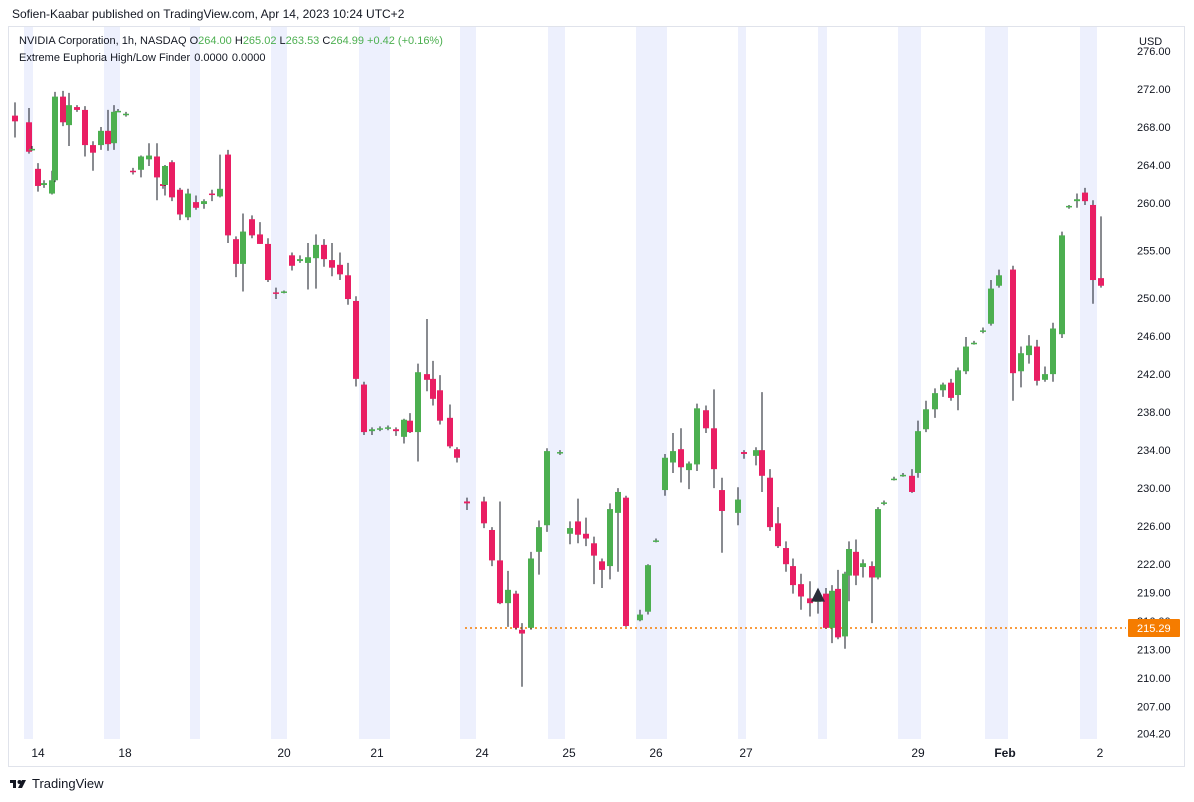  I want to click on price-tick-label: 276.00, so click(1154, 52).